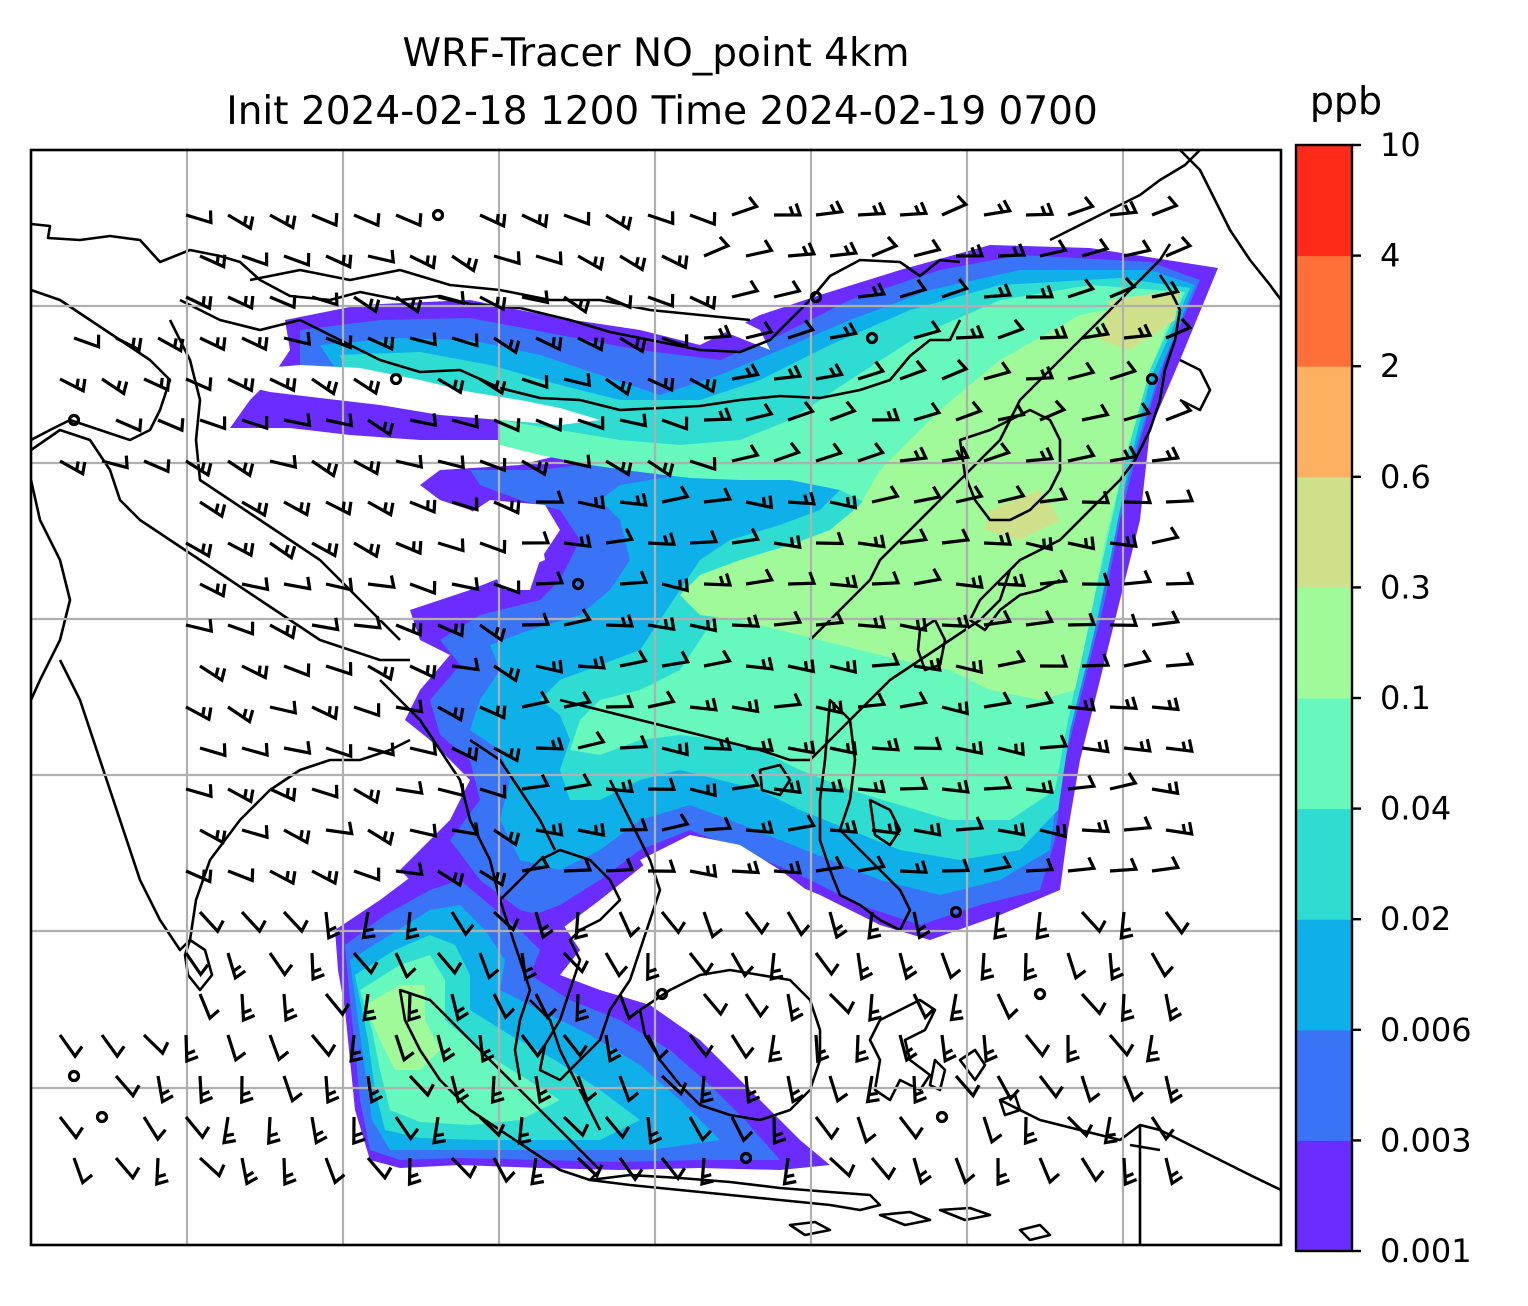 This screenshot has width=1528, height=1306. I want to click on colorbar-tick-label: 0.02, so click(1415, 919).